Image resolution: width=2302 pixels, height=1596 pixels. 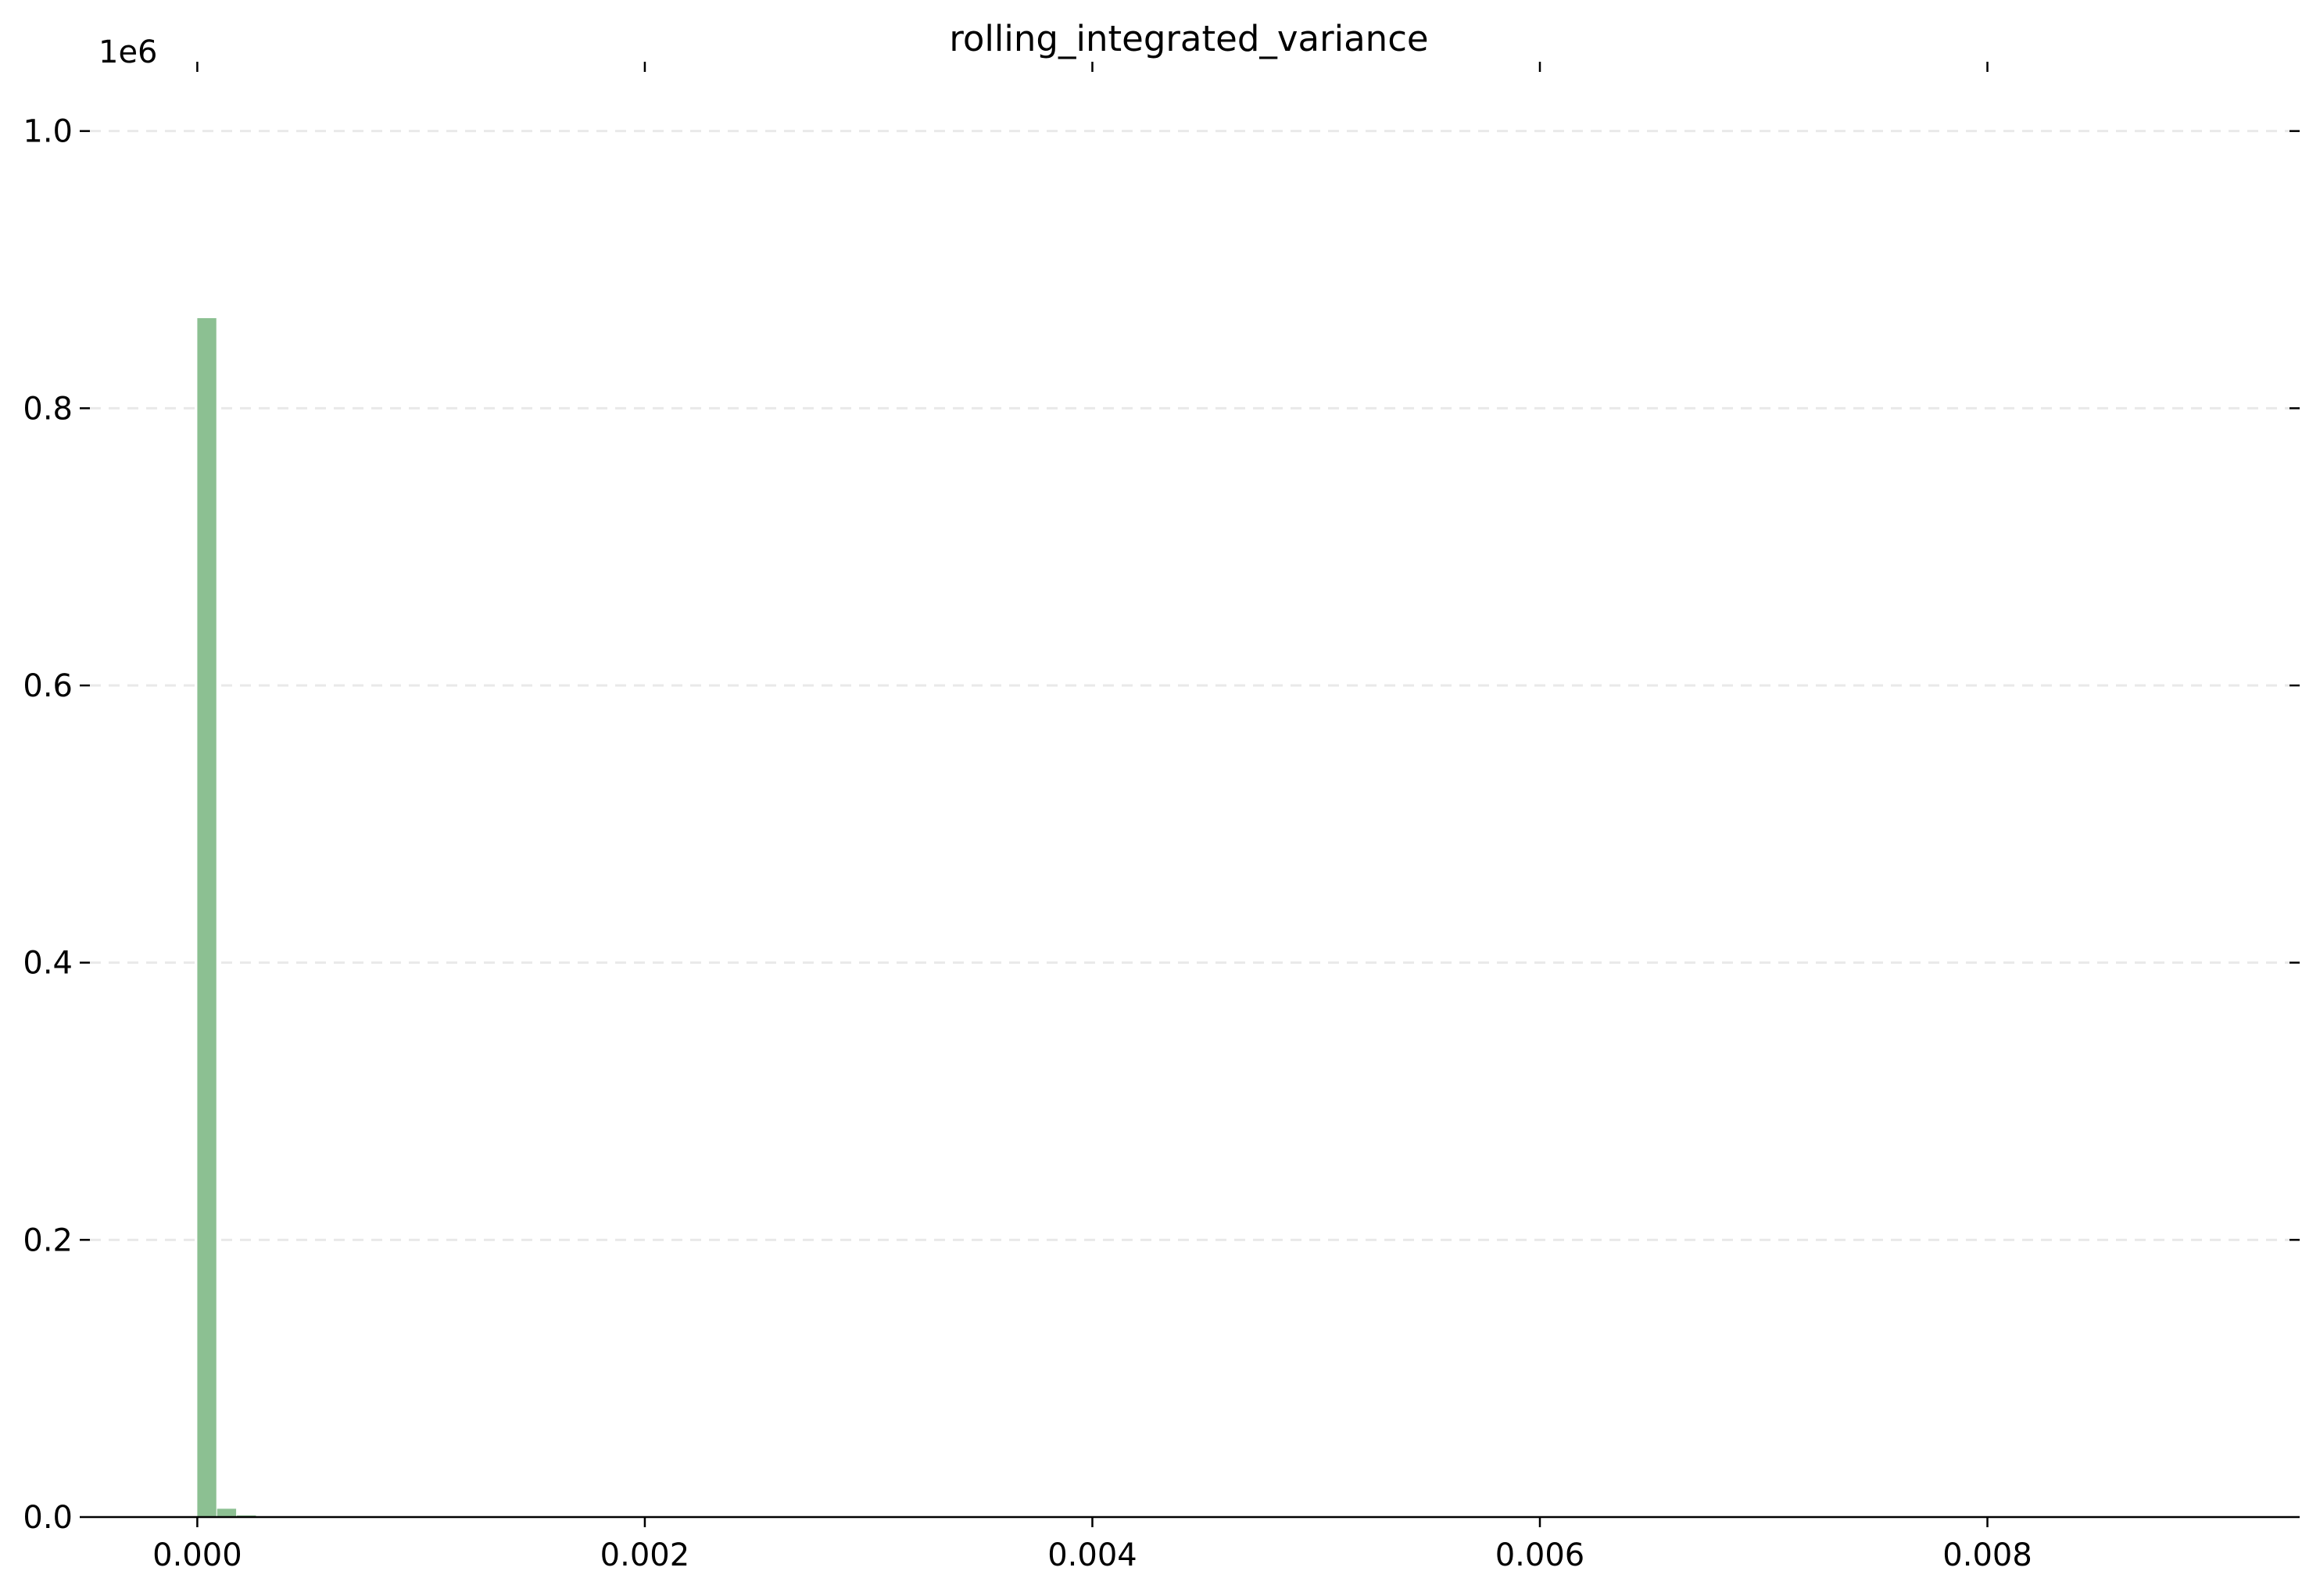 What do you see at coordinates (645, 1555) in the screenshot?
I see `x-tick-label: 0.002` at bounding box center [645, 1555].